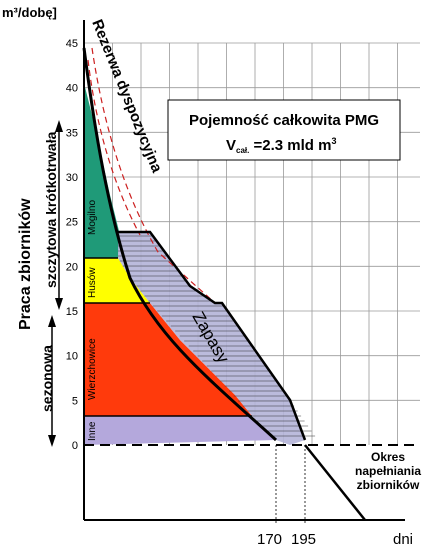 This screenshot has width=427, height=549. Describe the element at coordinates (114, 147) in the screenshot. I see `reserve-line-inner` at that location.